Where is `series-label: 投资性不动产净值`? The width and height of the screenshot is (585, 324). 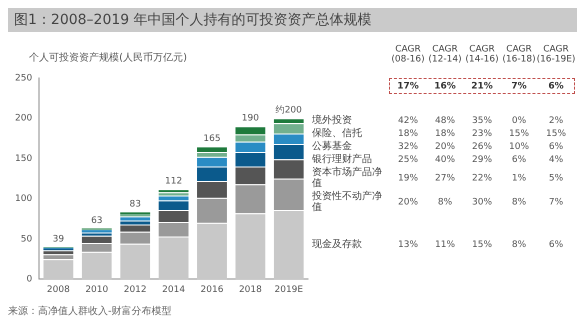
series-label: 投资性不动产净值 is located at coordinates (346, 202).